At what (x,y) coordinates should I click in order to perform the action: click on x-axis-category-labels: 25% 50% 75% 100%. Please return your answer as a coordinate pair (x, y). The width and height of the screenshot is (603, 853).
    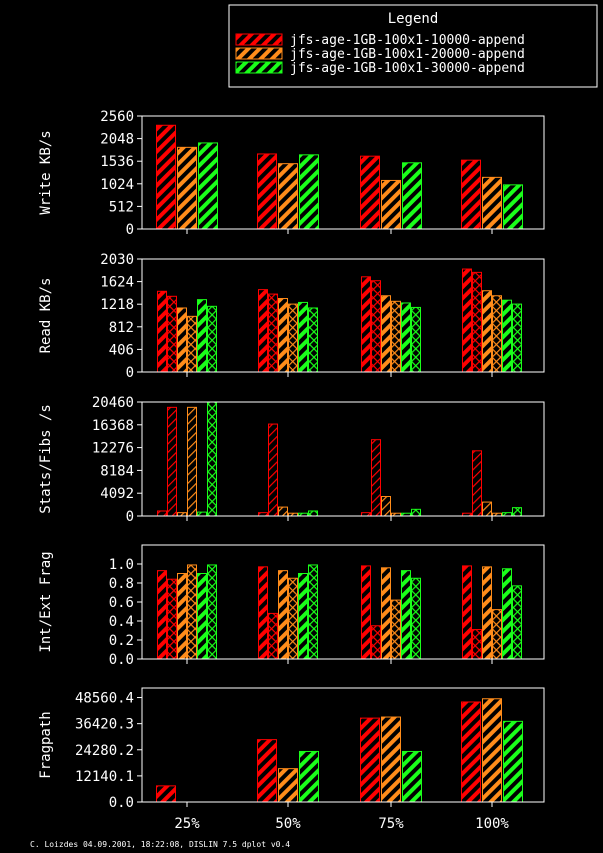
    Looking at the image, I should click on (341, 824).